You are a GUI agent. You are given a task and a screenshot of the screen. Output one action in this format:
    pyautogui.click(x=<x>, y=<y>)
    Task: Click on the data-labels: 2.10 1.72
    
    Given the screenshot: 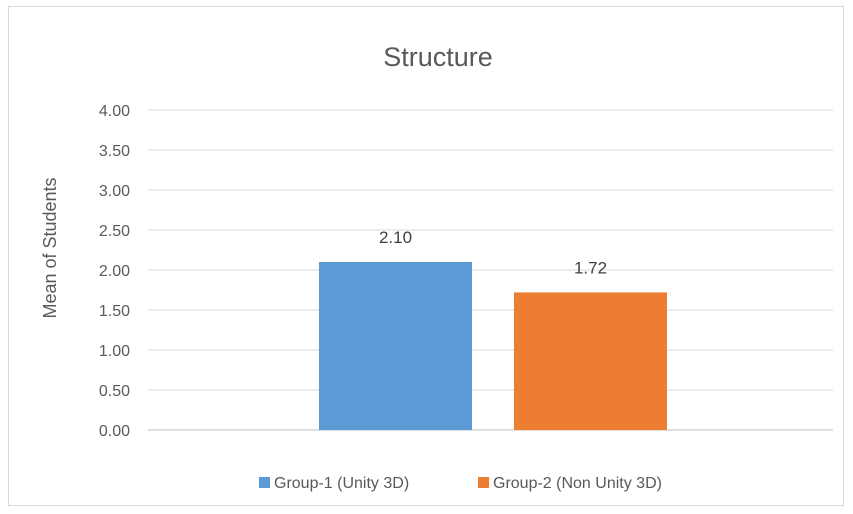 What is the action you would take?
    pyautogui.click(x=493, y=252)
    